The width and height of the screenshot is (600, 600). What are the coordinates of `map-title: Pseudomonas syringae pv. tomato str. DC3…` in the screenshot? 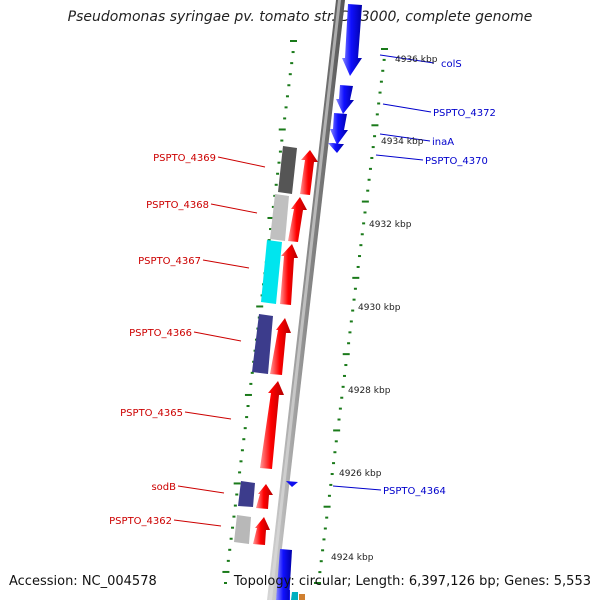 It's located at (300, 17).